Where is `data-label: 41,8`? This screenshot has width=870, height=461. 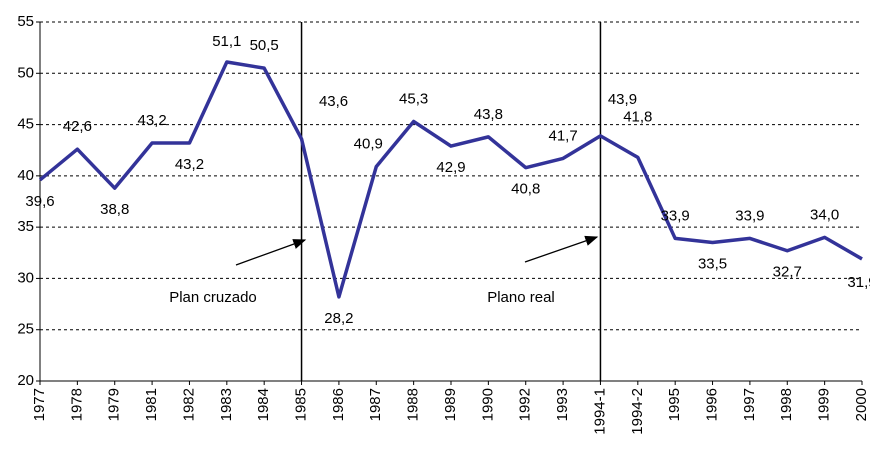 data-label: 41,8 is located at coordinates (637, 116).